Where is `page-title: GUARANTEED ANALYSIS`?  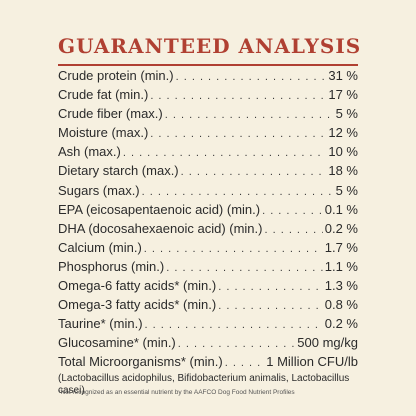
page-title: GUARANTEED ANALYSIS is located at coordinates (210, 46).